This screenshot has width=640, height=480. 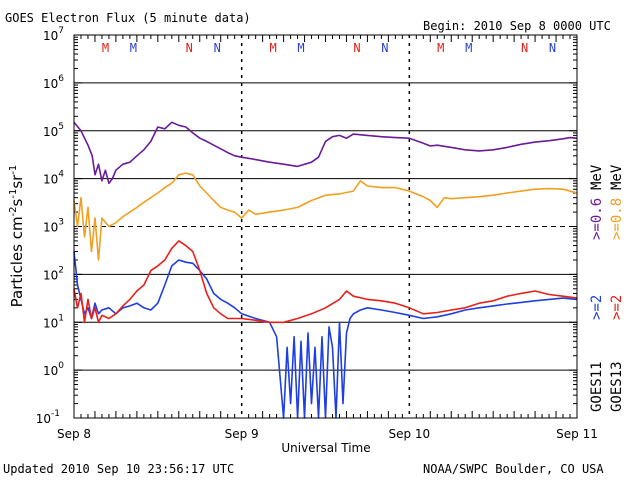 What do you see at coordinates (128, 18) in the screenshot?
I see `chart-title: GOES Electron Flux (5 minute data)` at bounding box center [128, 18].